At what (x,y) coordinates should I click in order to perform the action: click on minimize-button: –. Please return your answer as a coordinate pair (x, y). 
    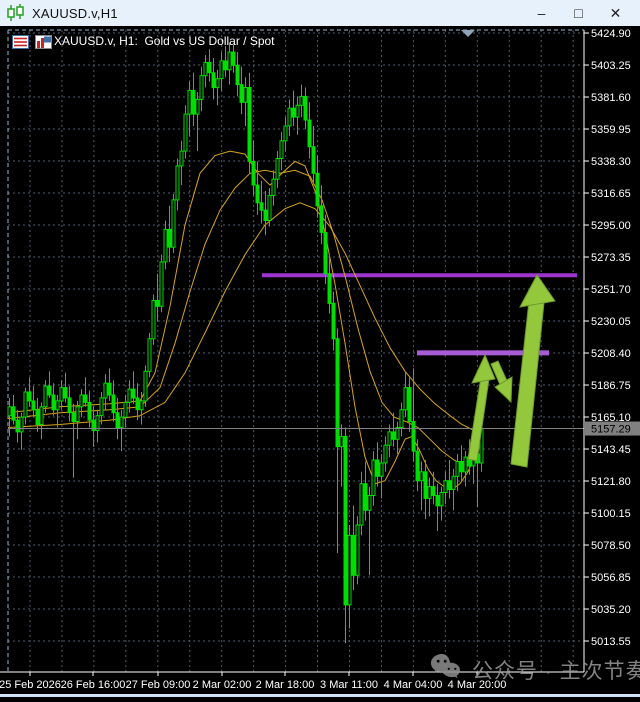
    Looking at the image, I should click on (541, 13).